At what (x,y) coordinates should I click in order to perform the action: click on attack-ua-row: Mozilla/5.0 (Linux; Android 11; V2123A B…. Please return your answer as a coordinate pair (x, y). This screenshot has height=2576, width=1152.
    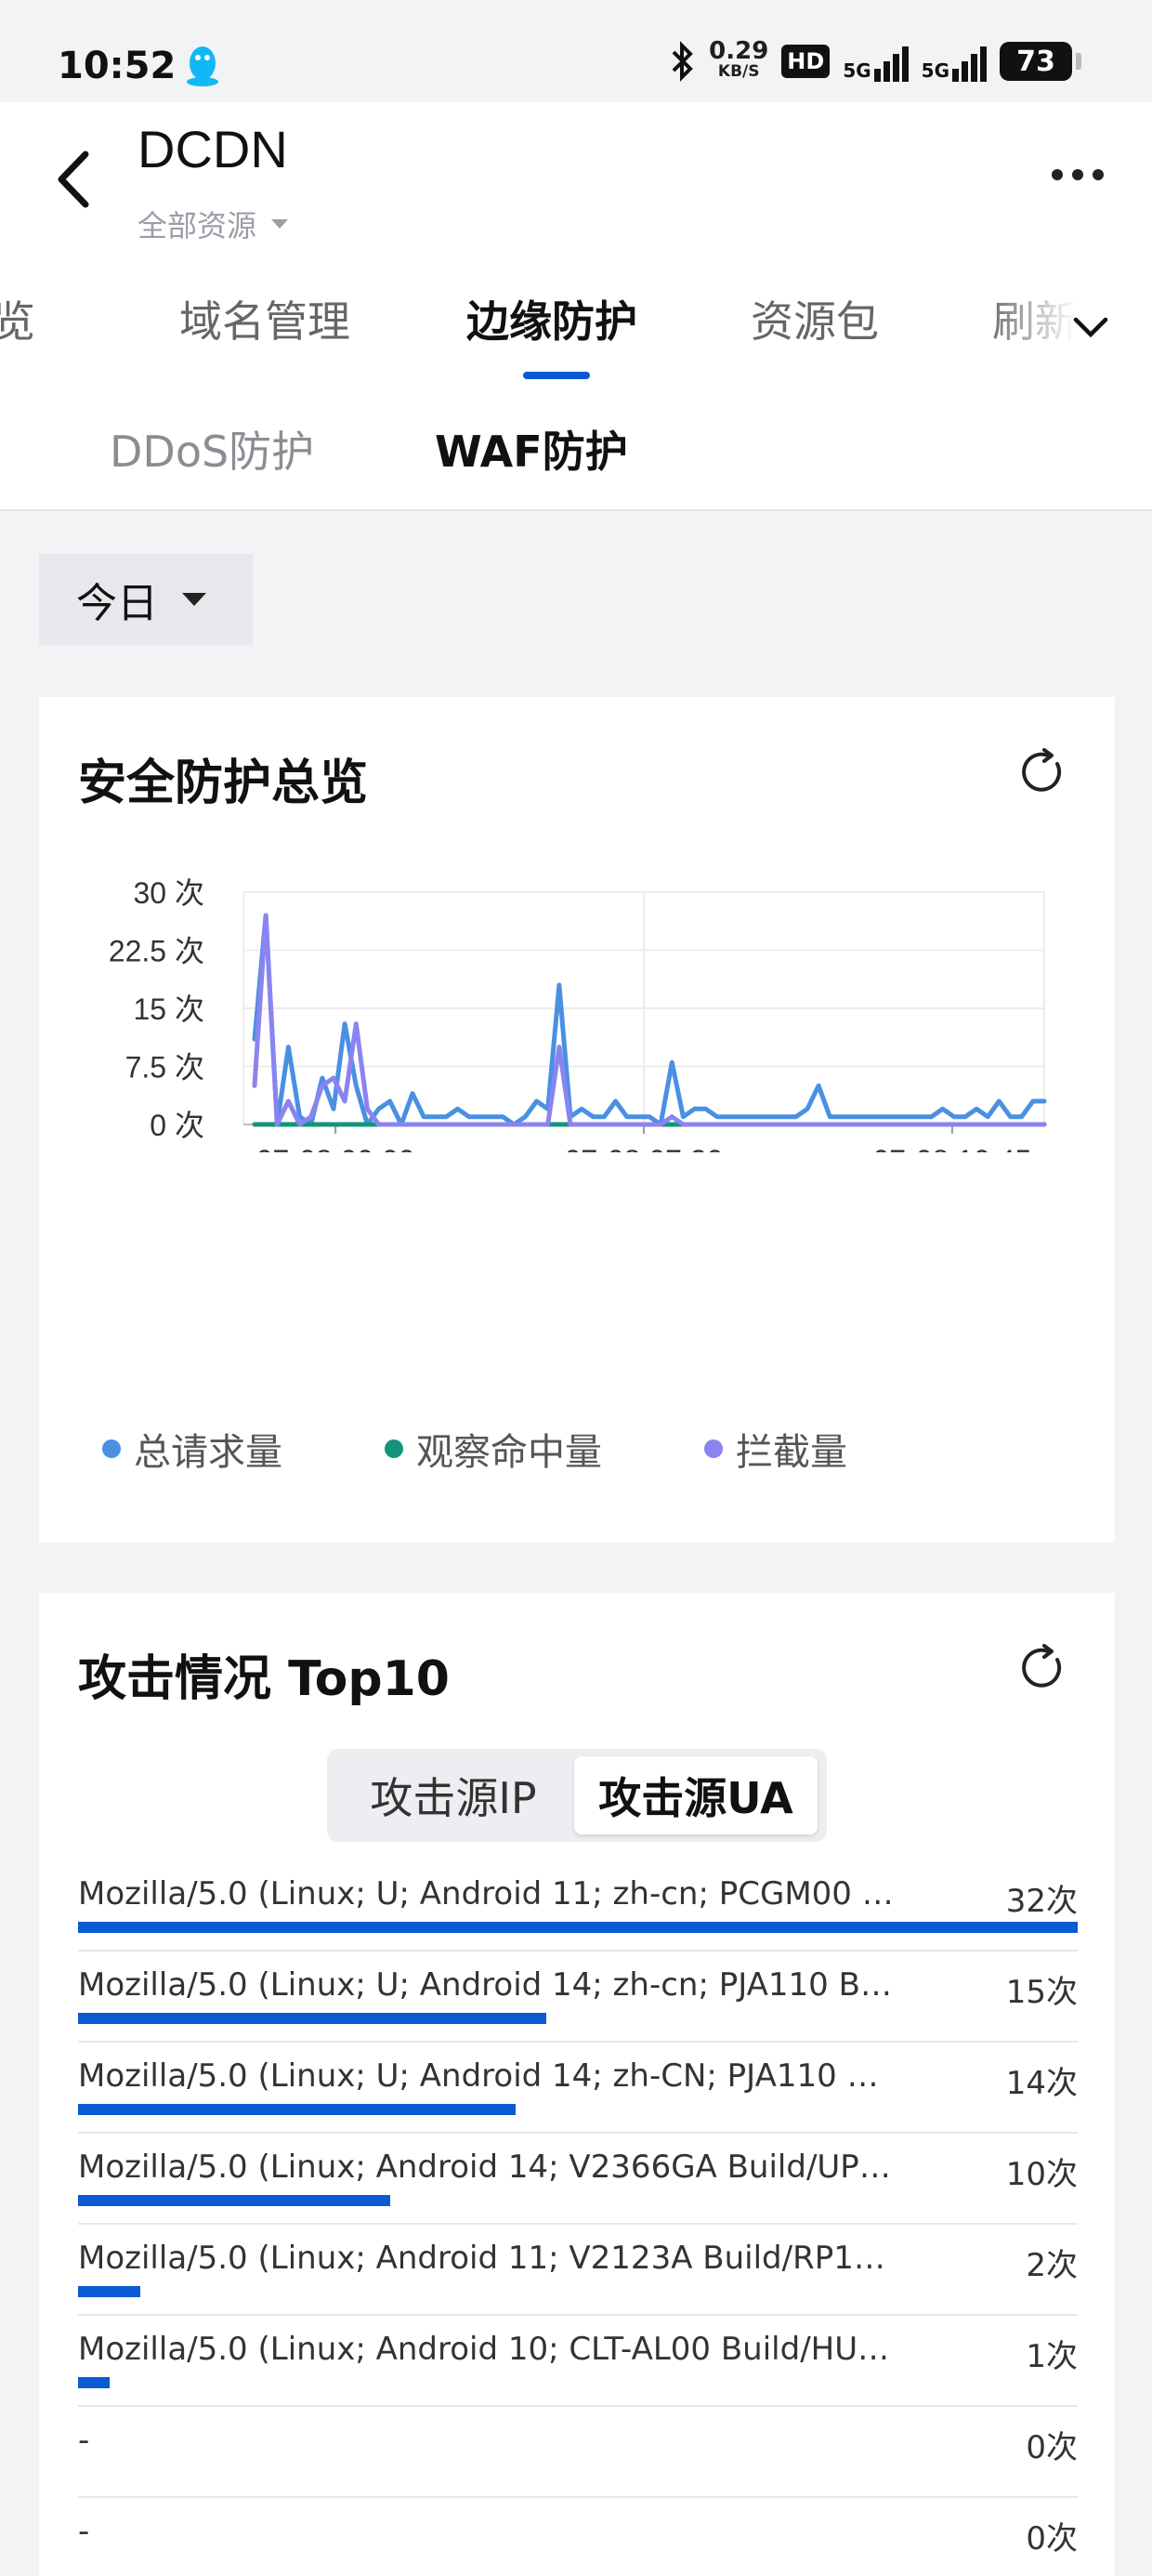
    Looking at the image, I should click on (578, 2270).